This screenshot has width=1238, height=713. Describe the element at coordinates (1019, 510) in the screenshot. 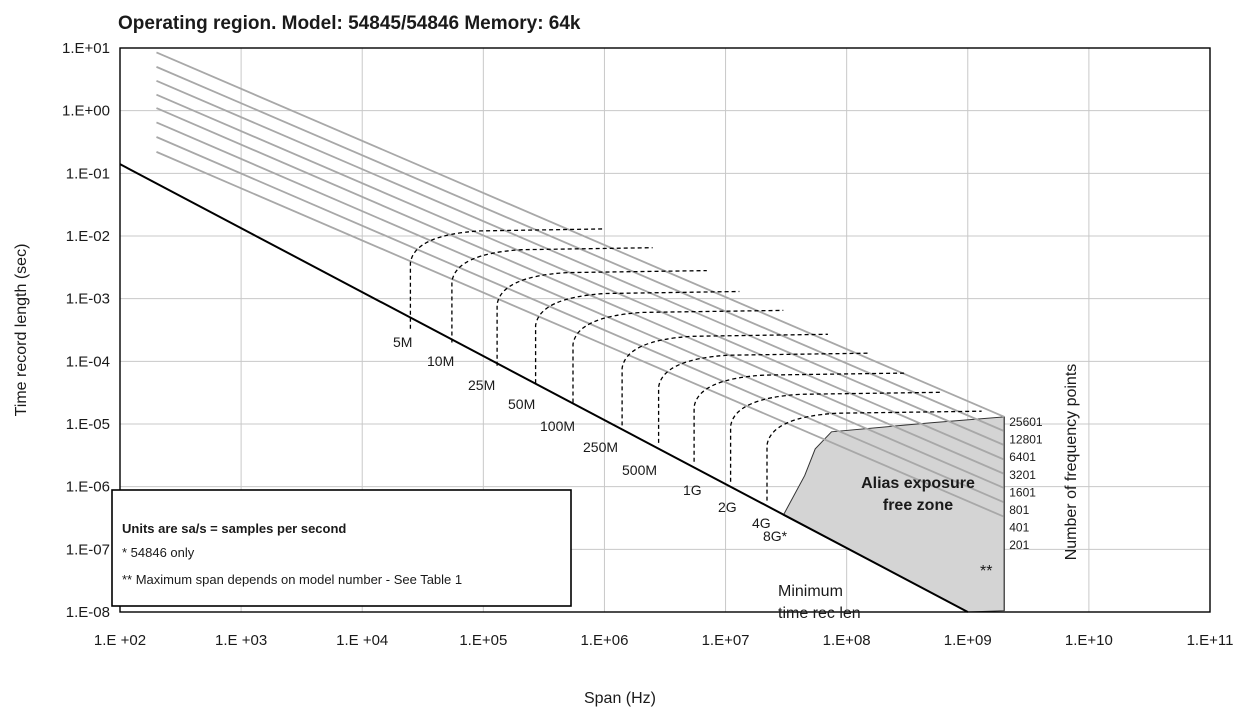

I see `freq-label-801: 801` at that location.